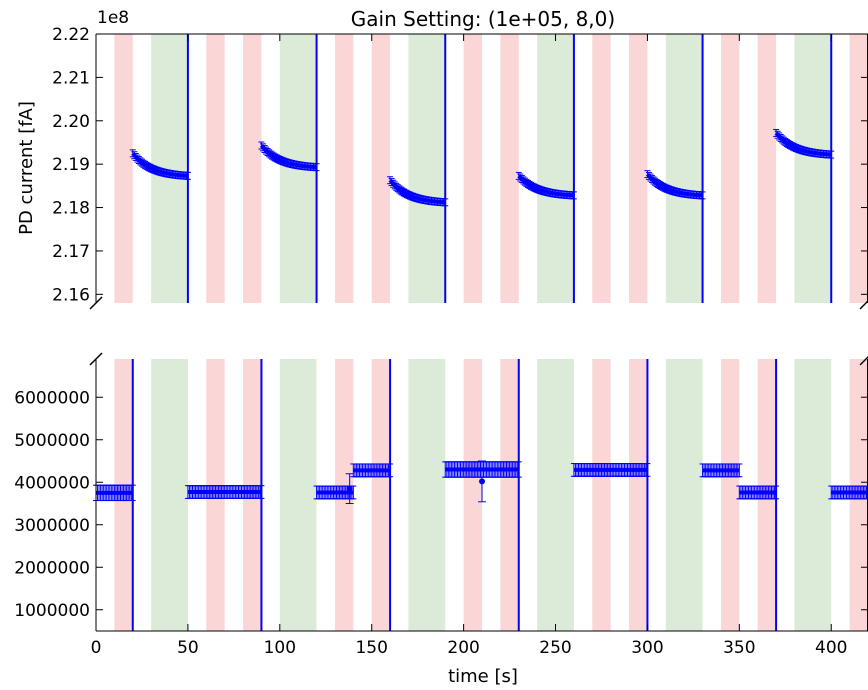 The width and height of the screenshot is (868, 690). Describe the element at coordinates (52, 398) in the screenshot. I see `y-tick-label: 6000000` at that location.